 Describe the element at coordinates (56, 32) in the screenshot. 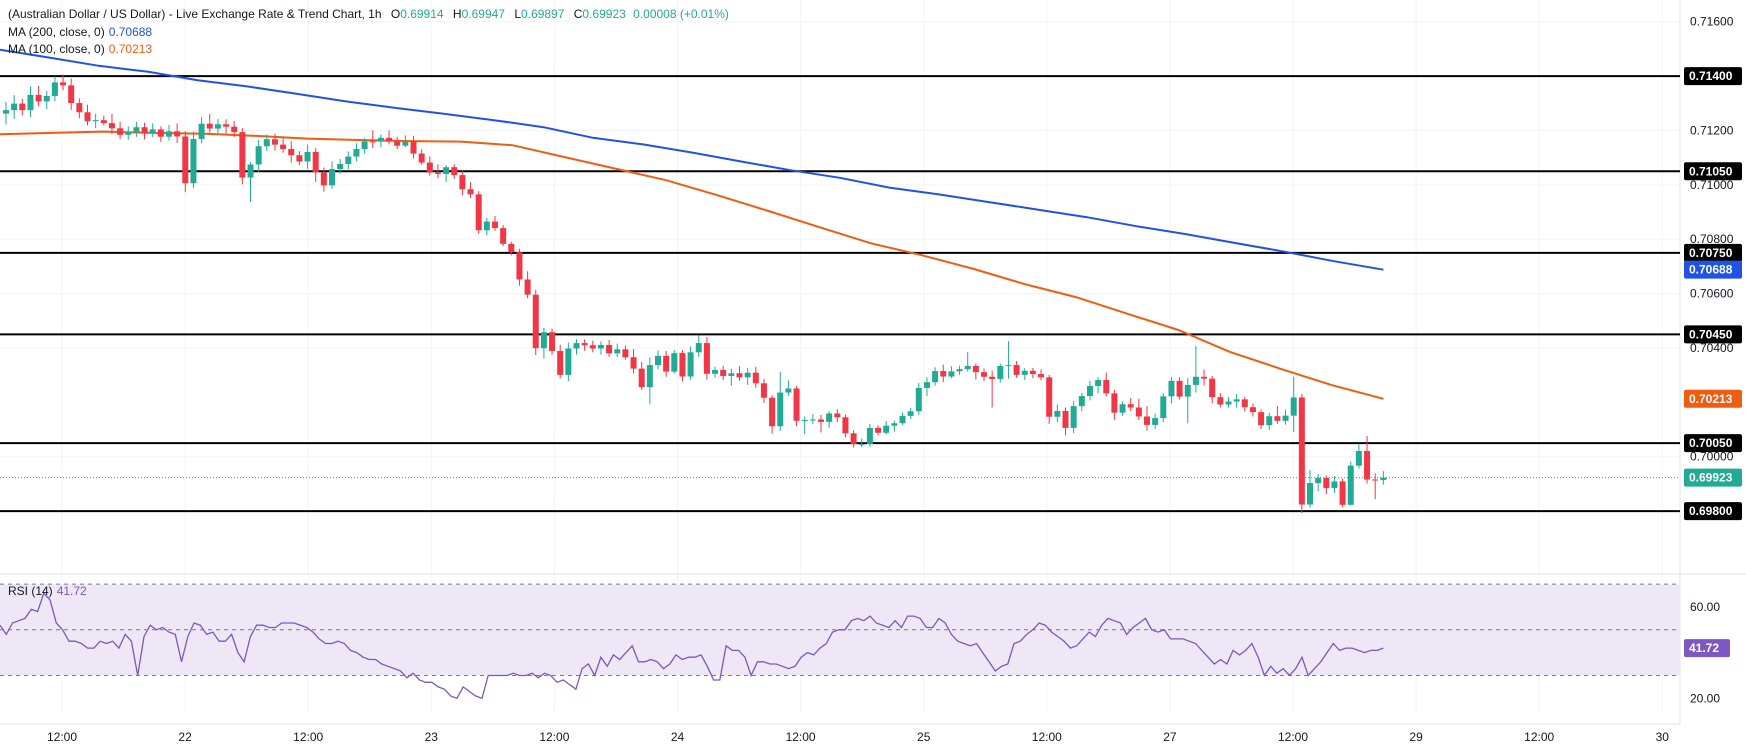

I see `ma200-legend-label: MA (200, close, 0)` at that location.